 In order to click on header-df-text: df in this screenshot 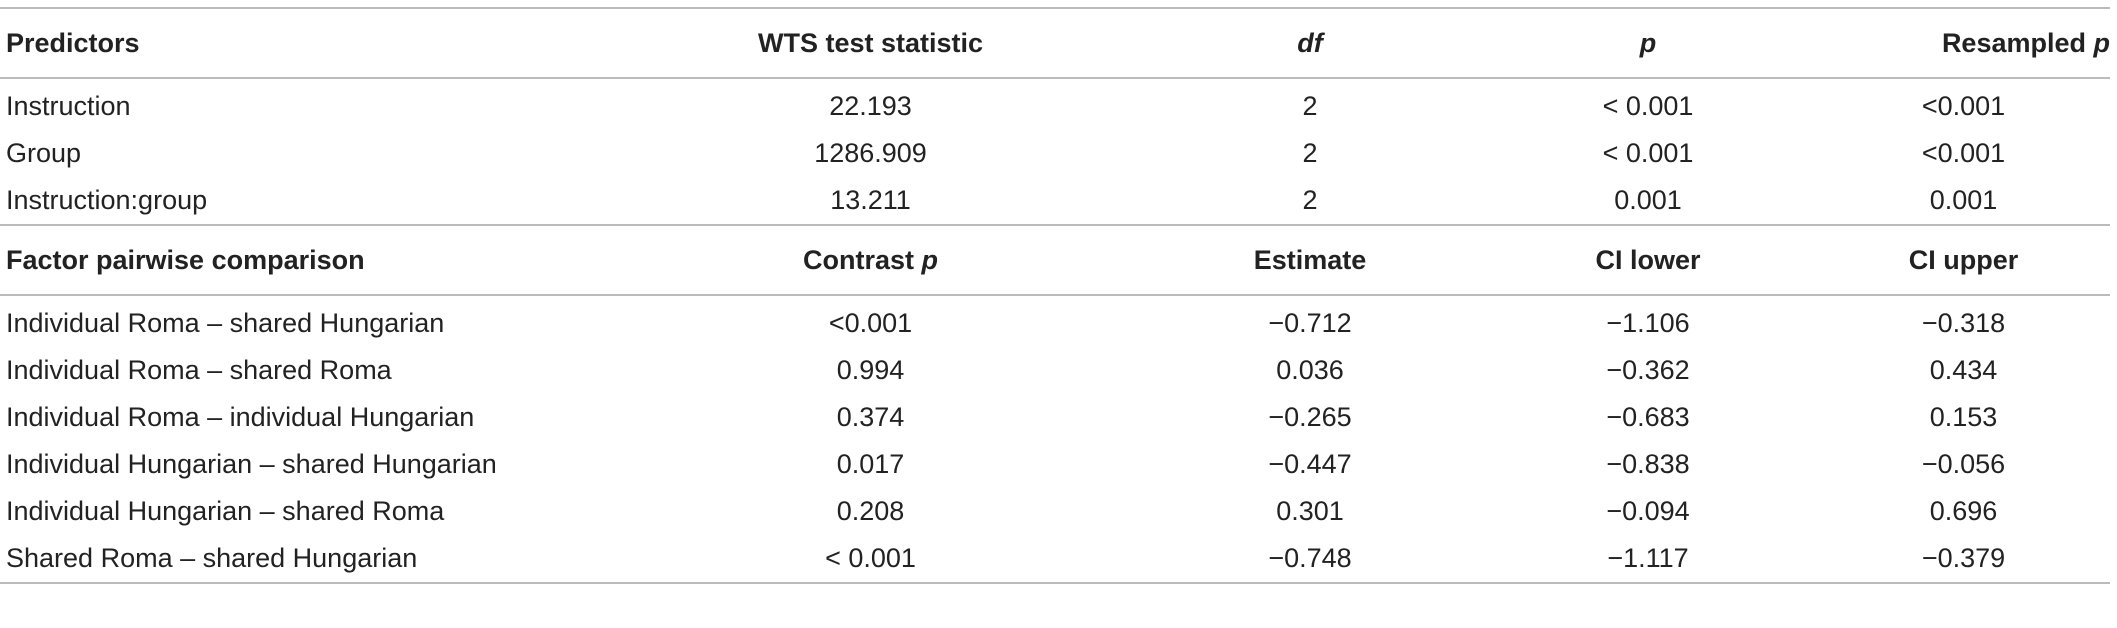, I will do `click(1310, 42)`.